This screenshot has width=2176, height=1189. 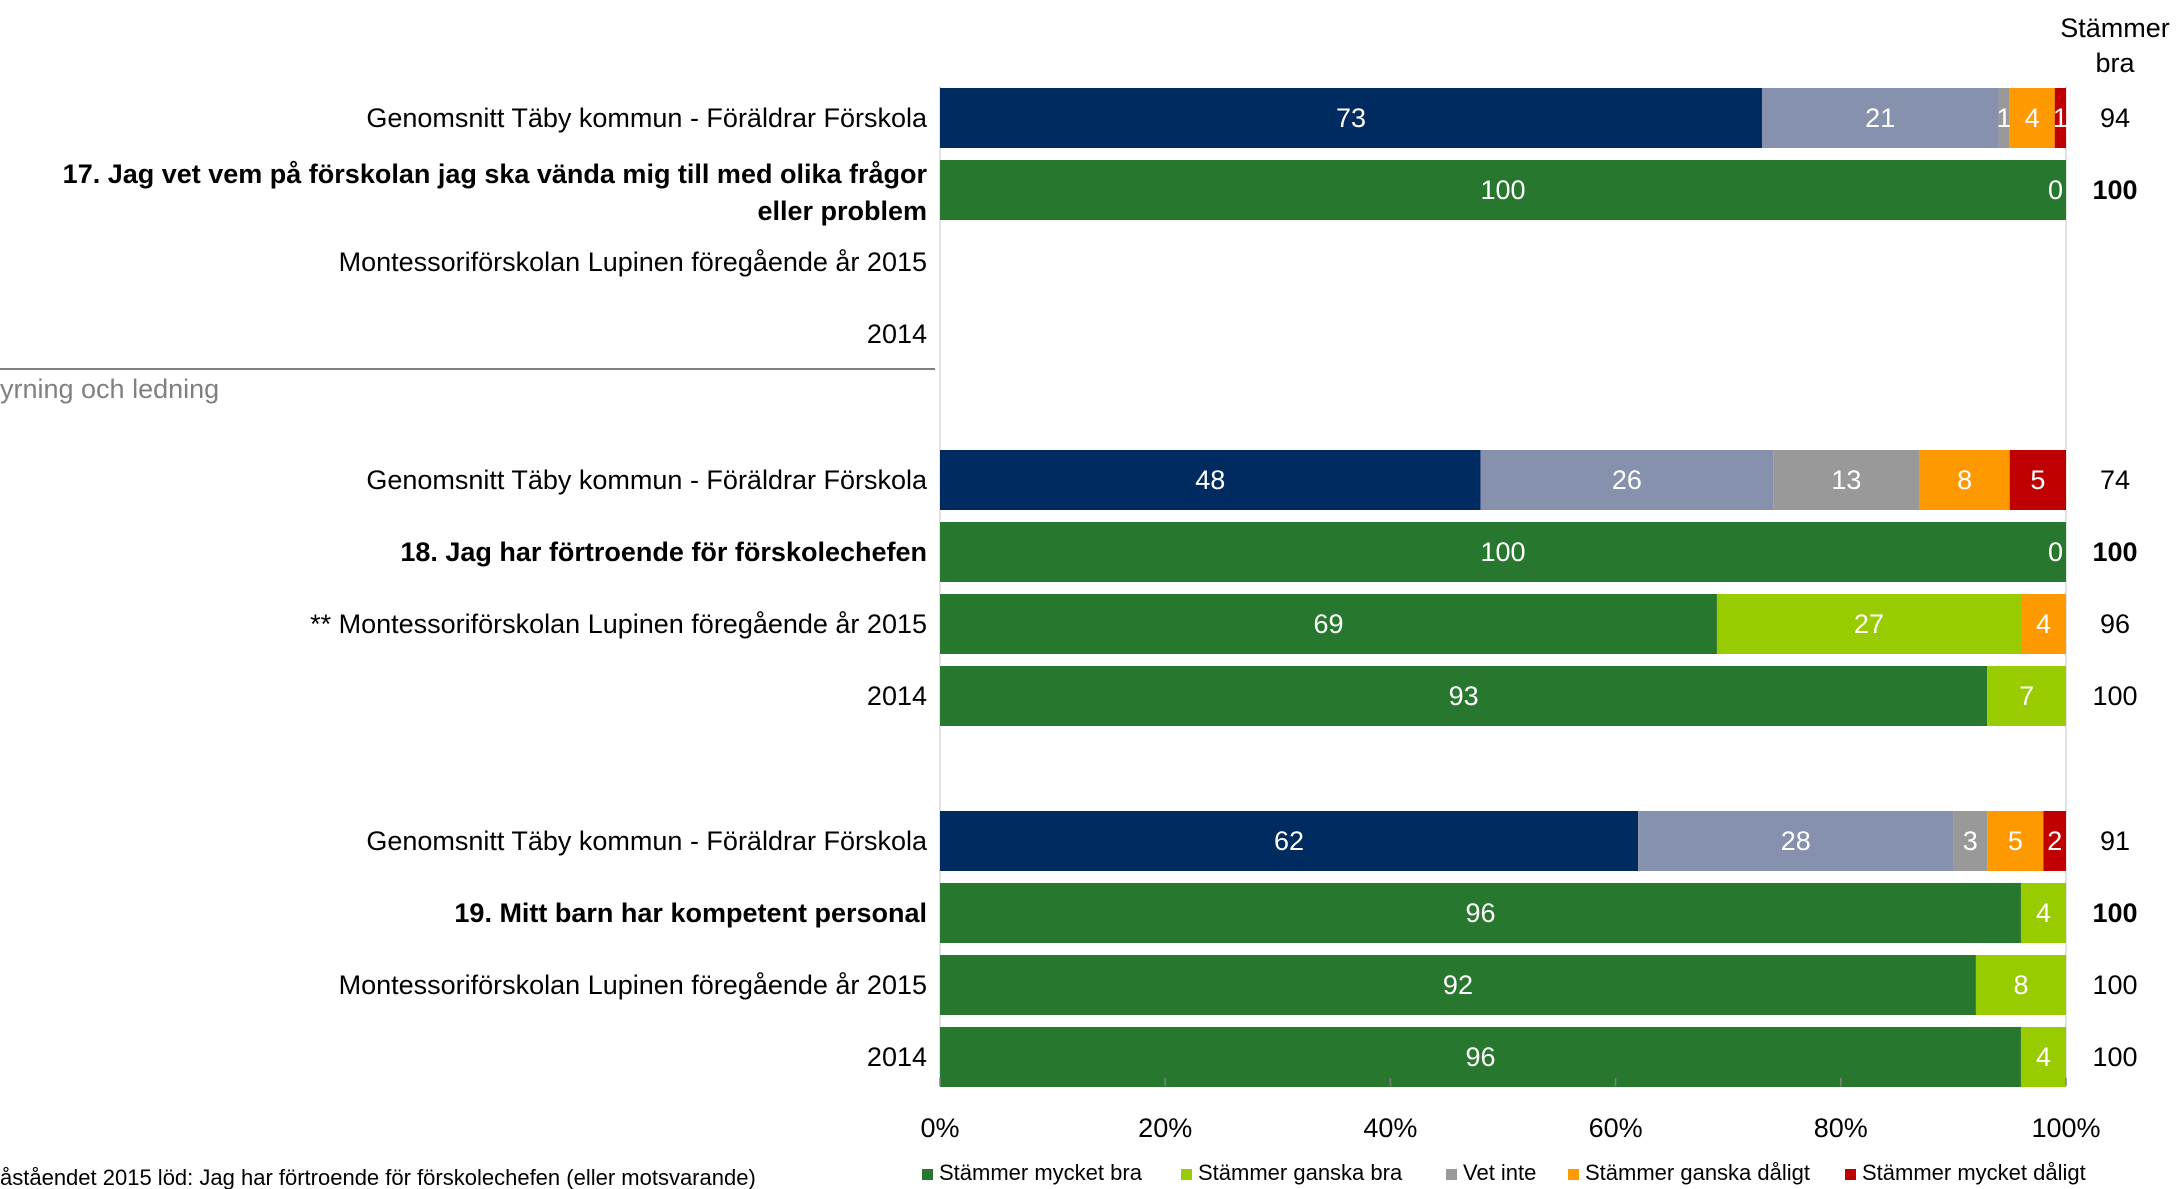 I want to click on bar-value-label: 48, so click(x=1210, y=480).